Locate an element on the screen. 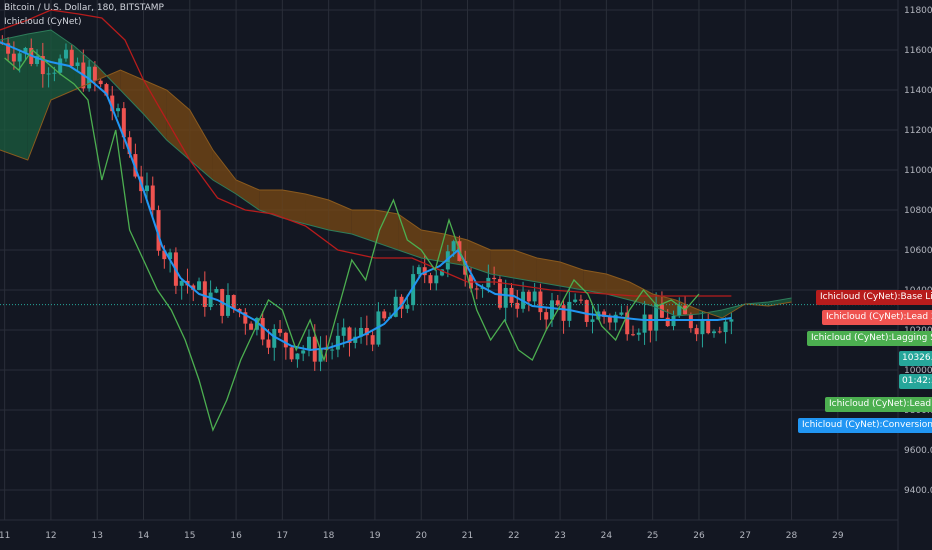 The height and width of the screenshot is (550, 932). date-tick-label: 25 is located at coordinates (652, 536).